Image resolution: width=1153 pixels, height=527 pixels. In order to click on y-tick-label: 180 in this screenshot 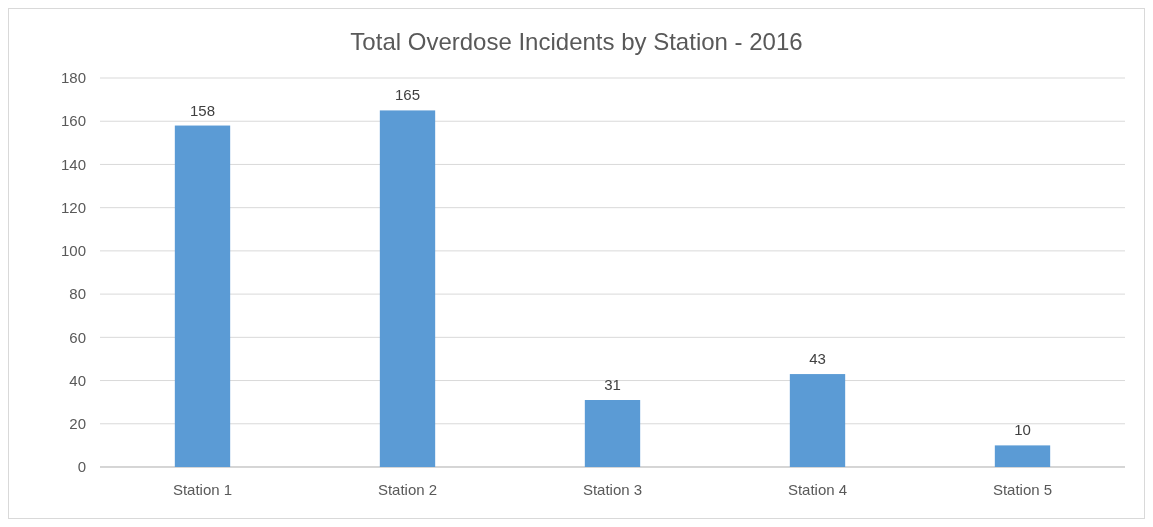, I will do `click(73, 78)`.